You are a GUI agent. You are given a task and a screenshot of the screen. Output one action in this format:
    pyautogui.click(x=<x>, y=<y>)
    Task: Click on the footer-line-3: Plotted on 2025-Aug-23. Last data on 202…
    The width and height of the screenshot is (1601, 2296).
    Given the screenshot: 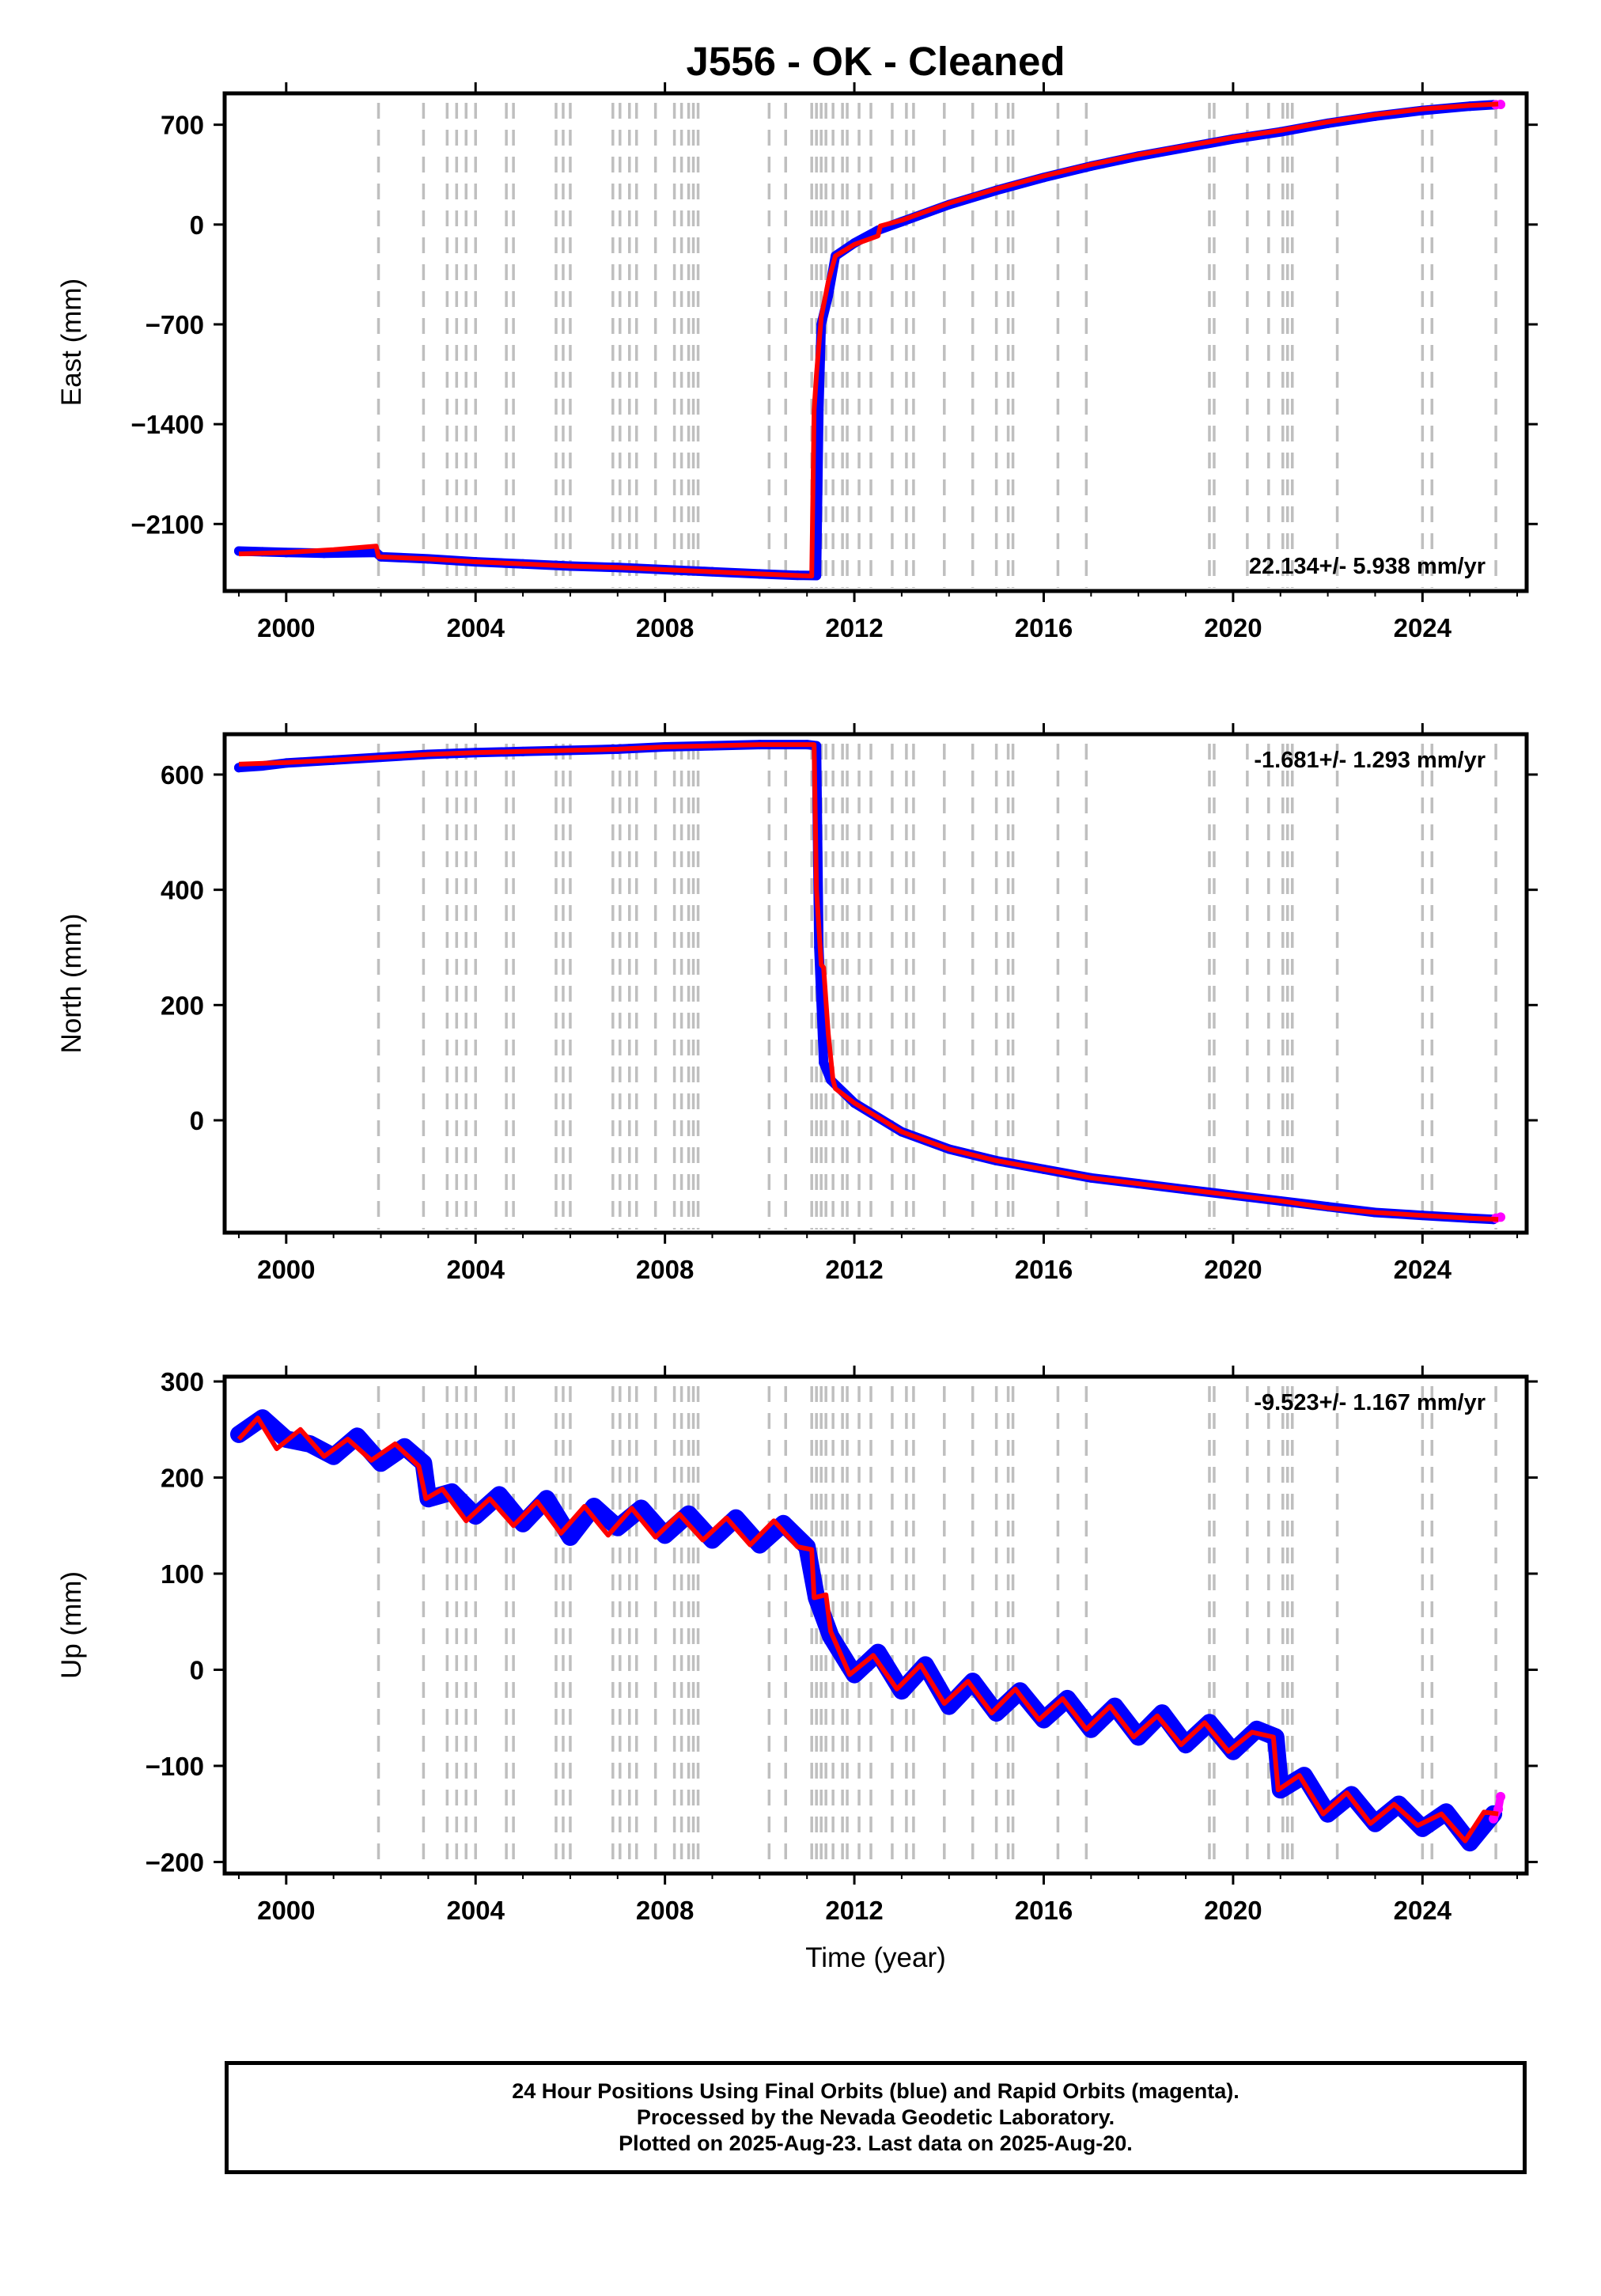 What is the action you would take?
    pyautogui.click(x=876, y=2143)
    